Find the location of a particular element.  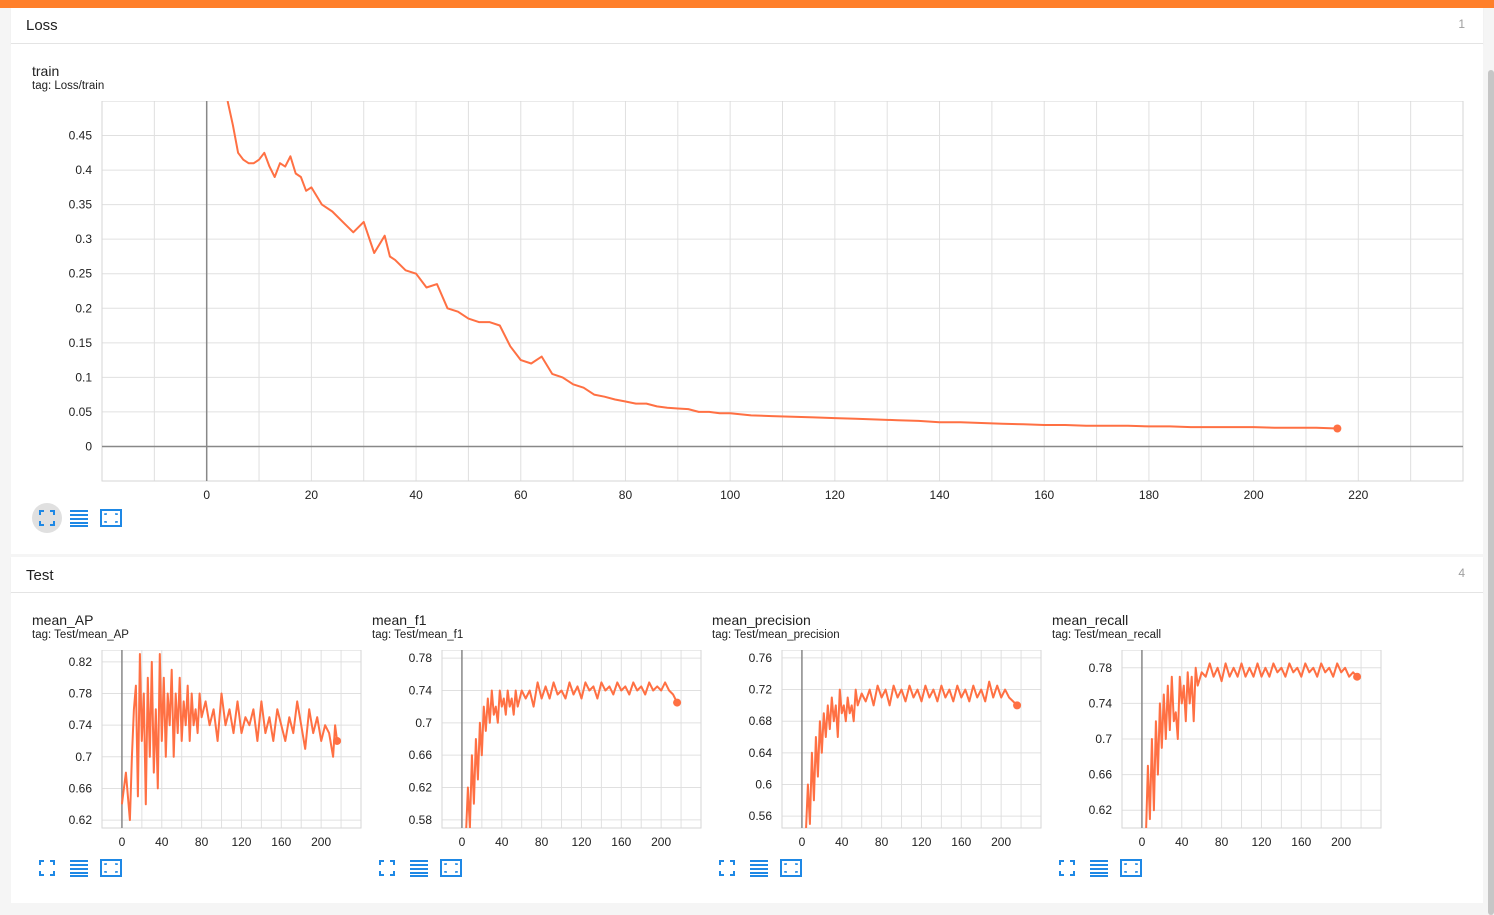

x-tick-label: 20 is located at coordinates (312, 494).